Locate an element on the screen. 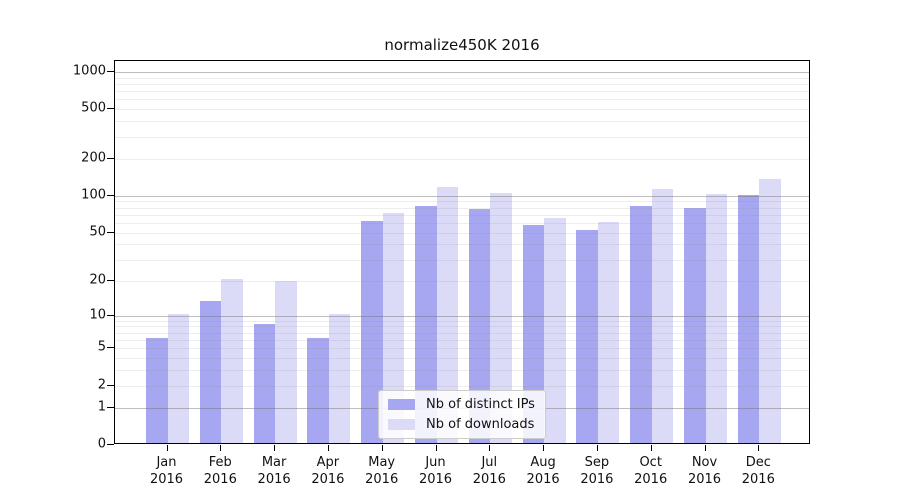 This screenshot has width=900, height=500. legend-swatch-distinct-ips is located at coordinates (401, 404).